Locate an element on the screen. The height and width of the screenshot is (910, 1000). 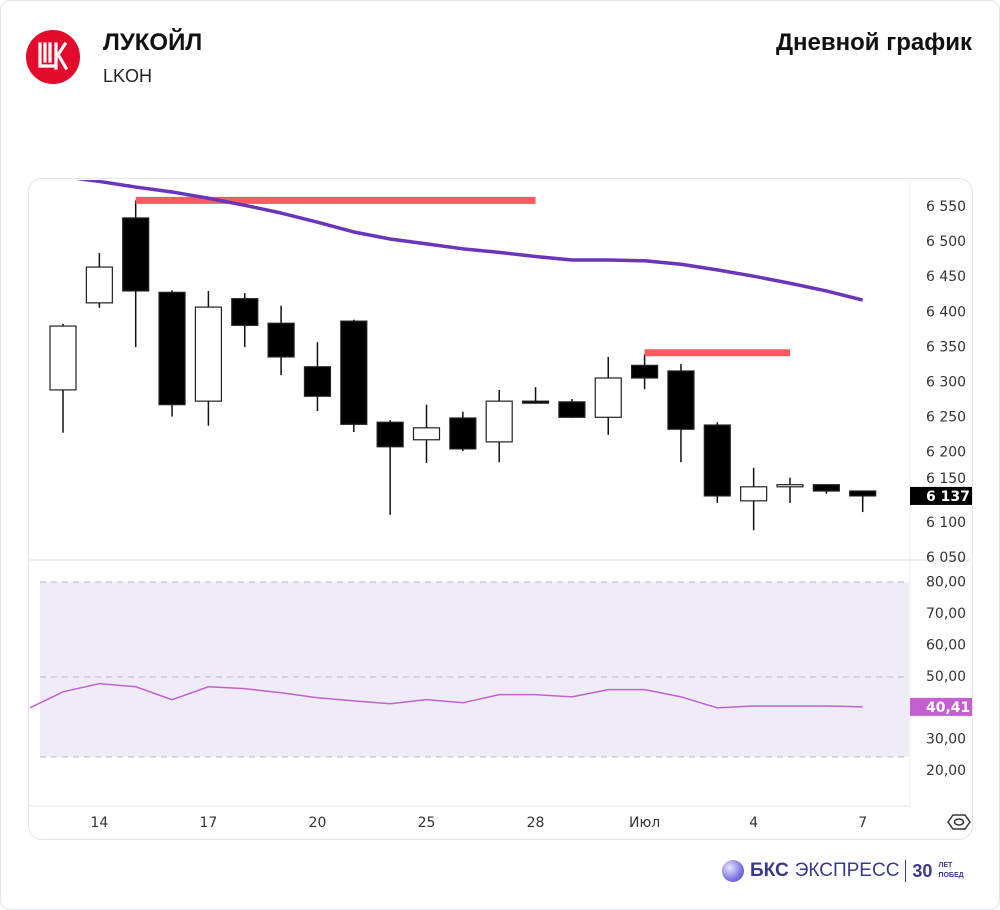
rsi-tick-label: 30,00 is located at coordinates (946, 740).